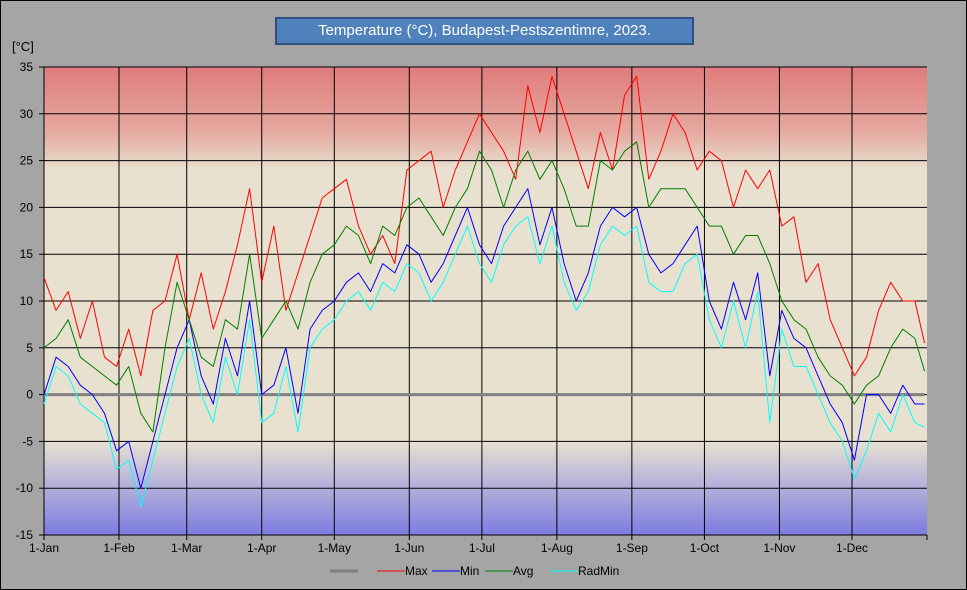 This screenshot has width=967, height=590. I want to click on y-tick-label: -15, so click(25, 535).